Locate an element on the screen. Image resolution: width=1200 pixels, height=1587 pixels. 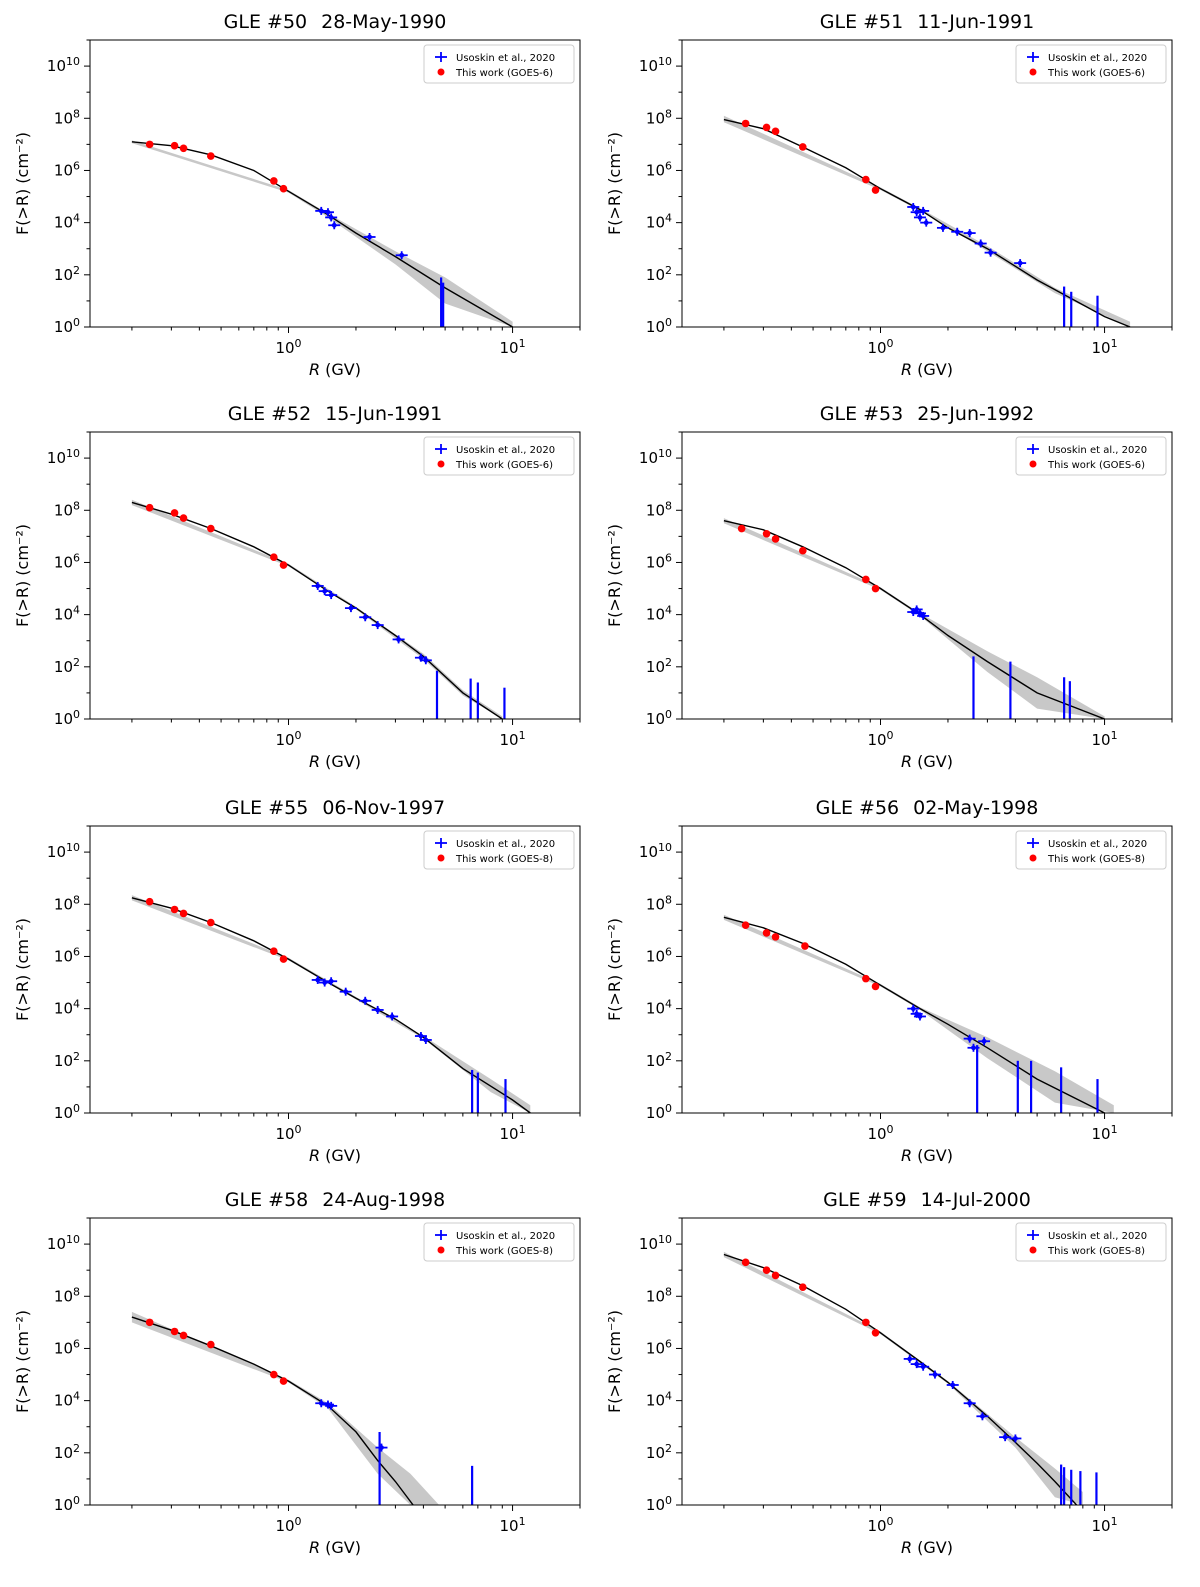
chart-title: GLE #53 25-Jun-1992 is located at coordinates (927, 414).